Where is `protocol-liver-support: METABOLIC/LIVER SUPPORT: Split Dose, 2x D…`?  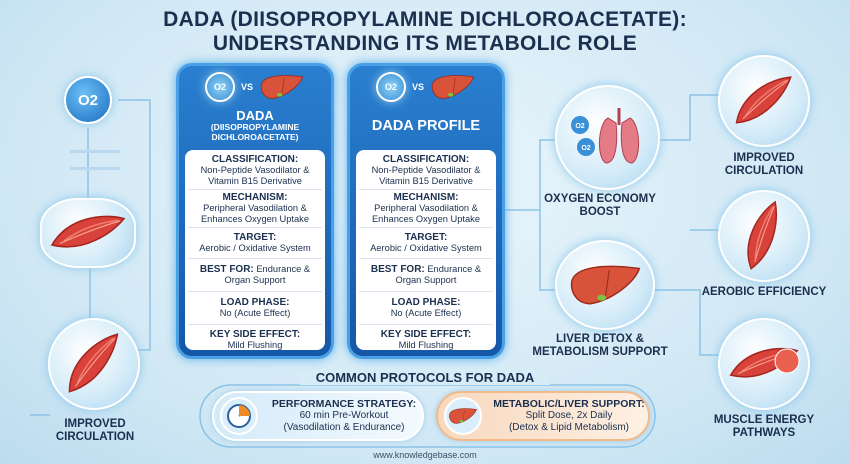 protocol-liver-support: METABOLIC/LIVER SUPPORT: Split Dose, 2x D… is located at coordinates (543, 416).